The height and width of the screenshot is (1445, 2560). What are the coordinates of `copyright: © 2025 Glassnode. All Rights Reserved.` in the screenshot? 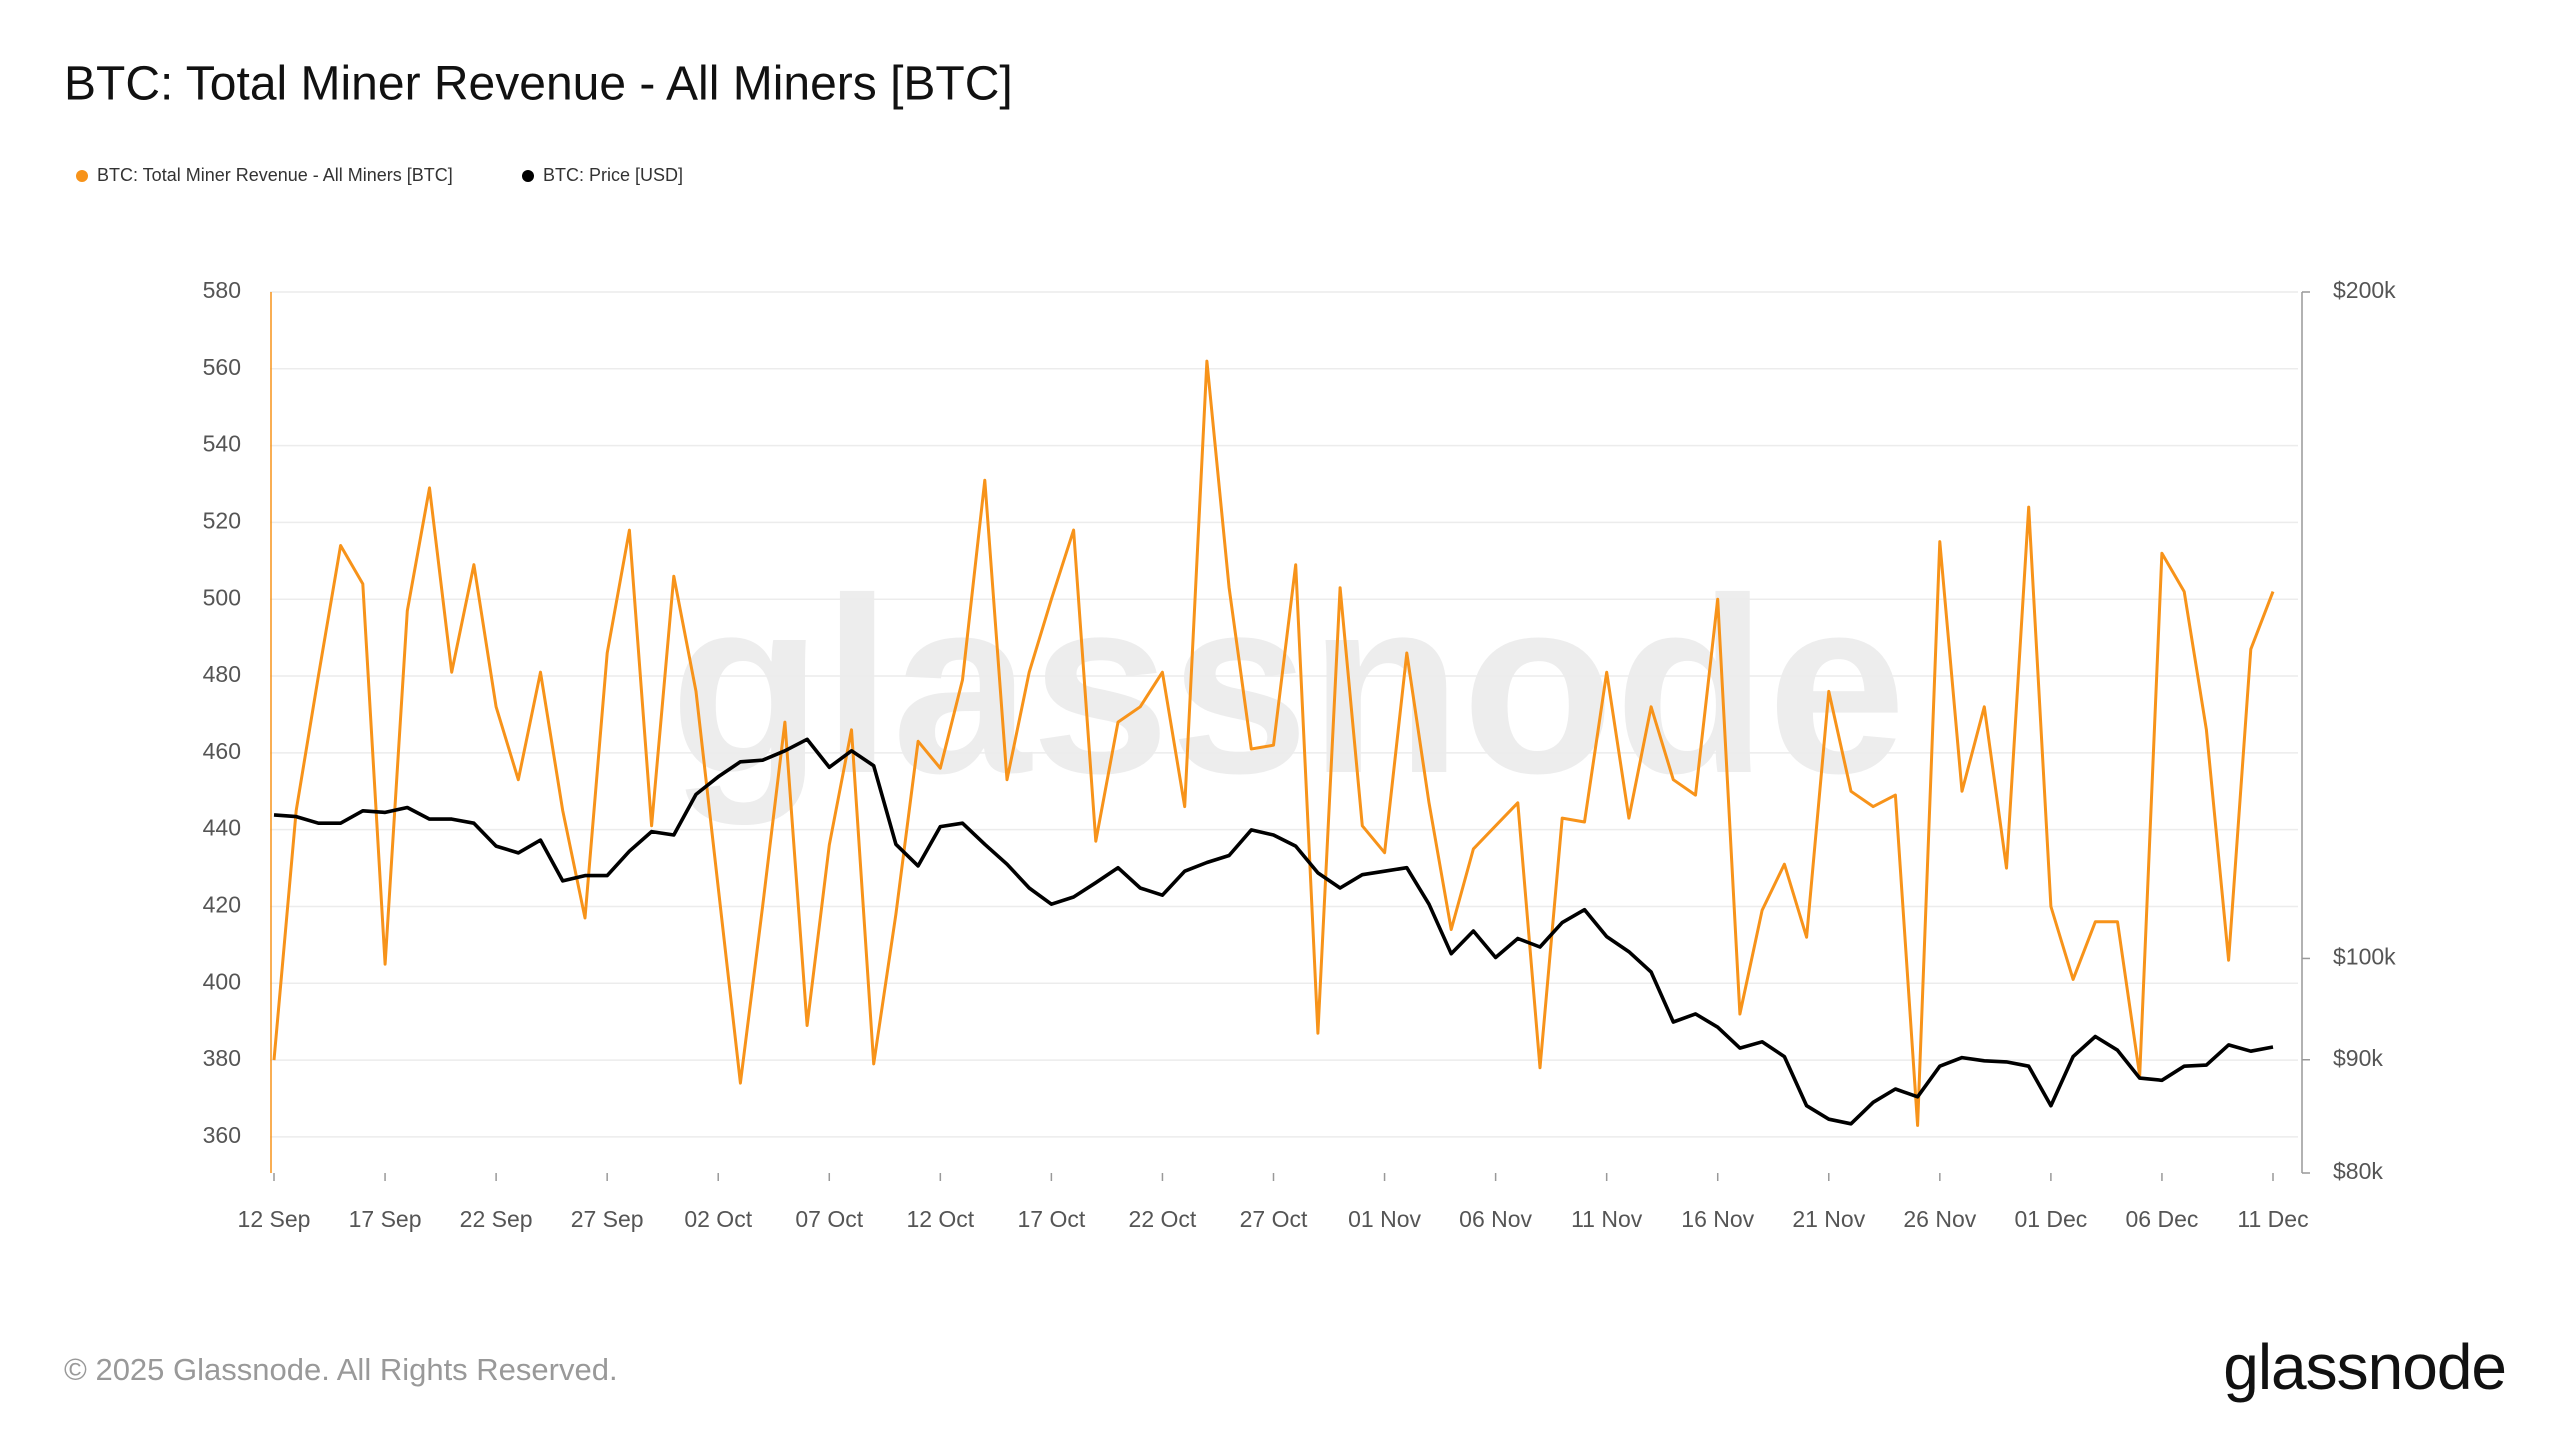 It's located at (341, 1369).